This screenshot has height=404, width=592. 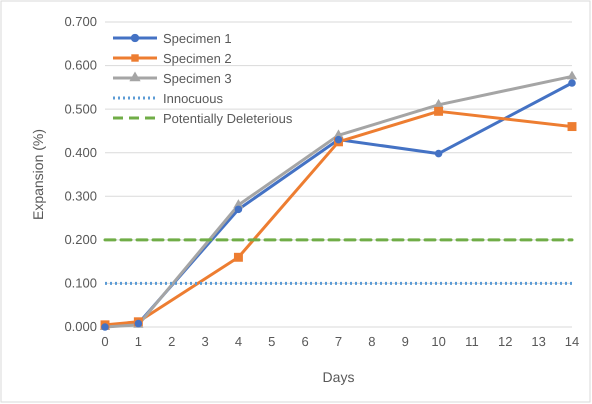 I want to click on x-tick-label: 10, so click(x=438, y=342).